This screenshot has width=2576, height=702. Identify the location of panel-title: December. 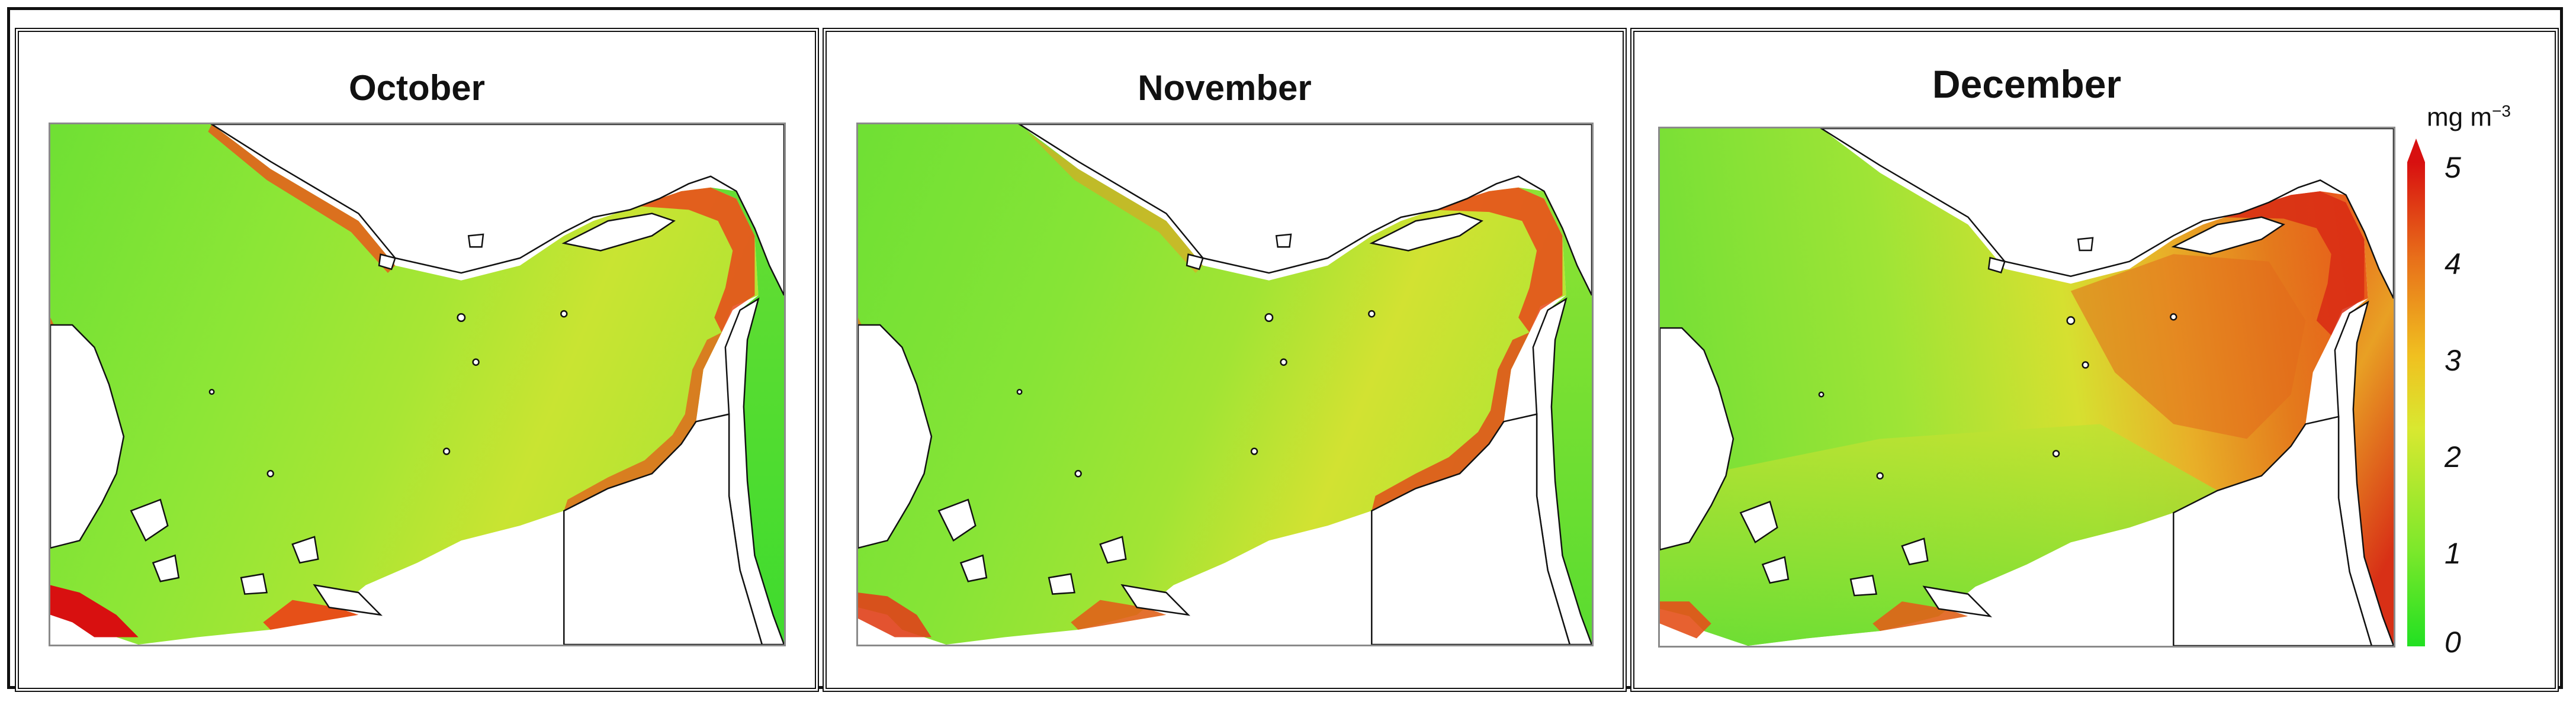
(2027, 84).